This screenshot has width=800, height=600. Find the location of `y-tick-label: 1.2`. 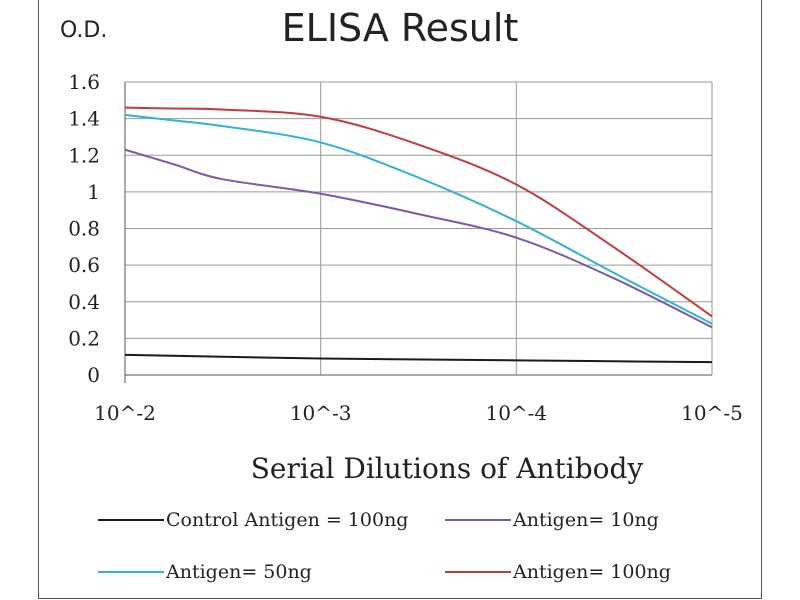

y-tick-label: 1.2 is located at coordinates (84, 155).